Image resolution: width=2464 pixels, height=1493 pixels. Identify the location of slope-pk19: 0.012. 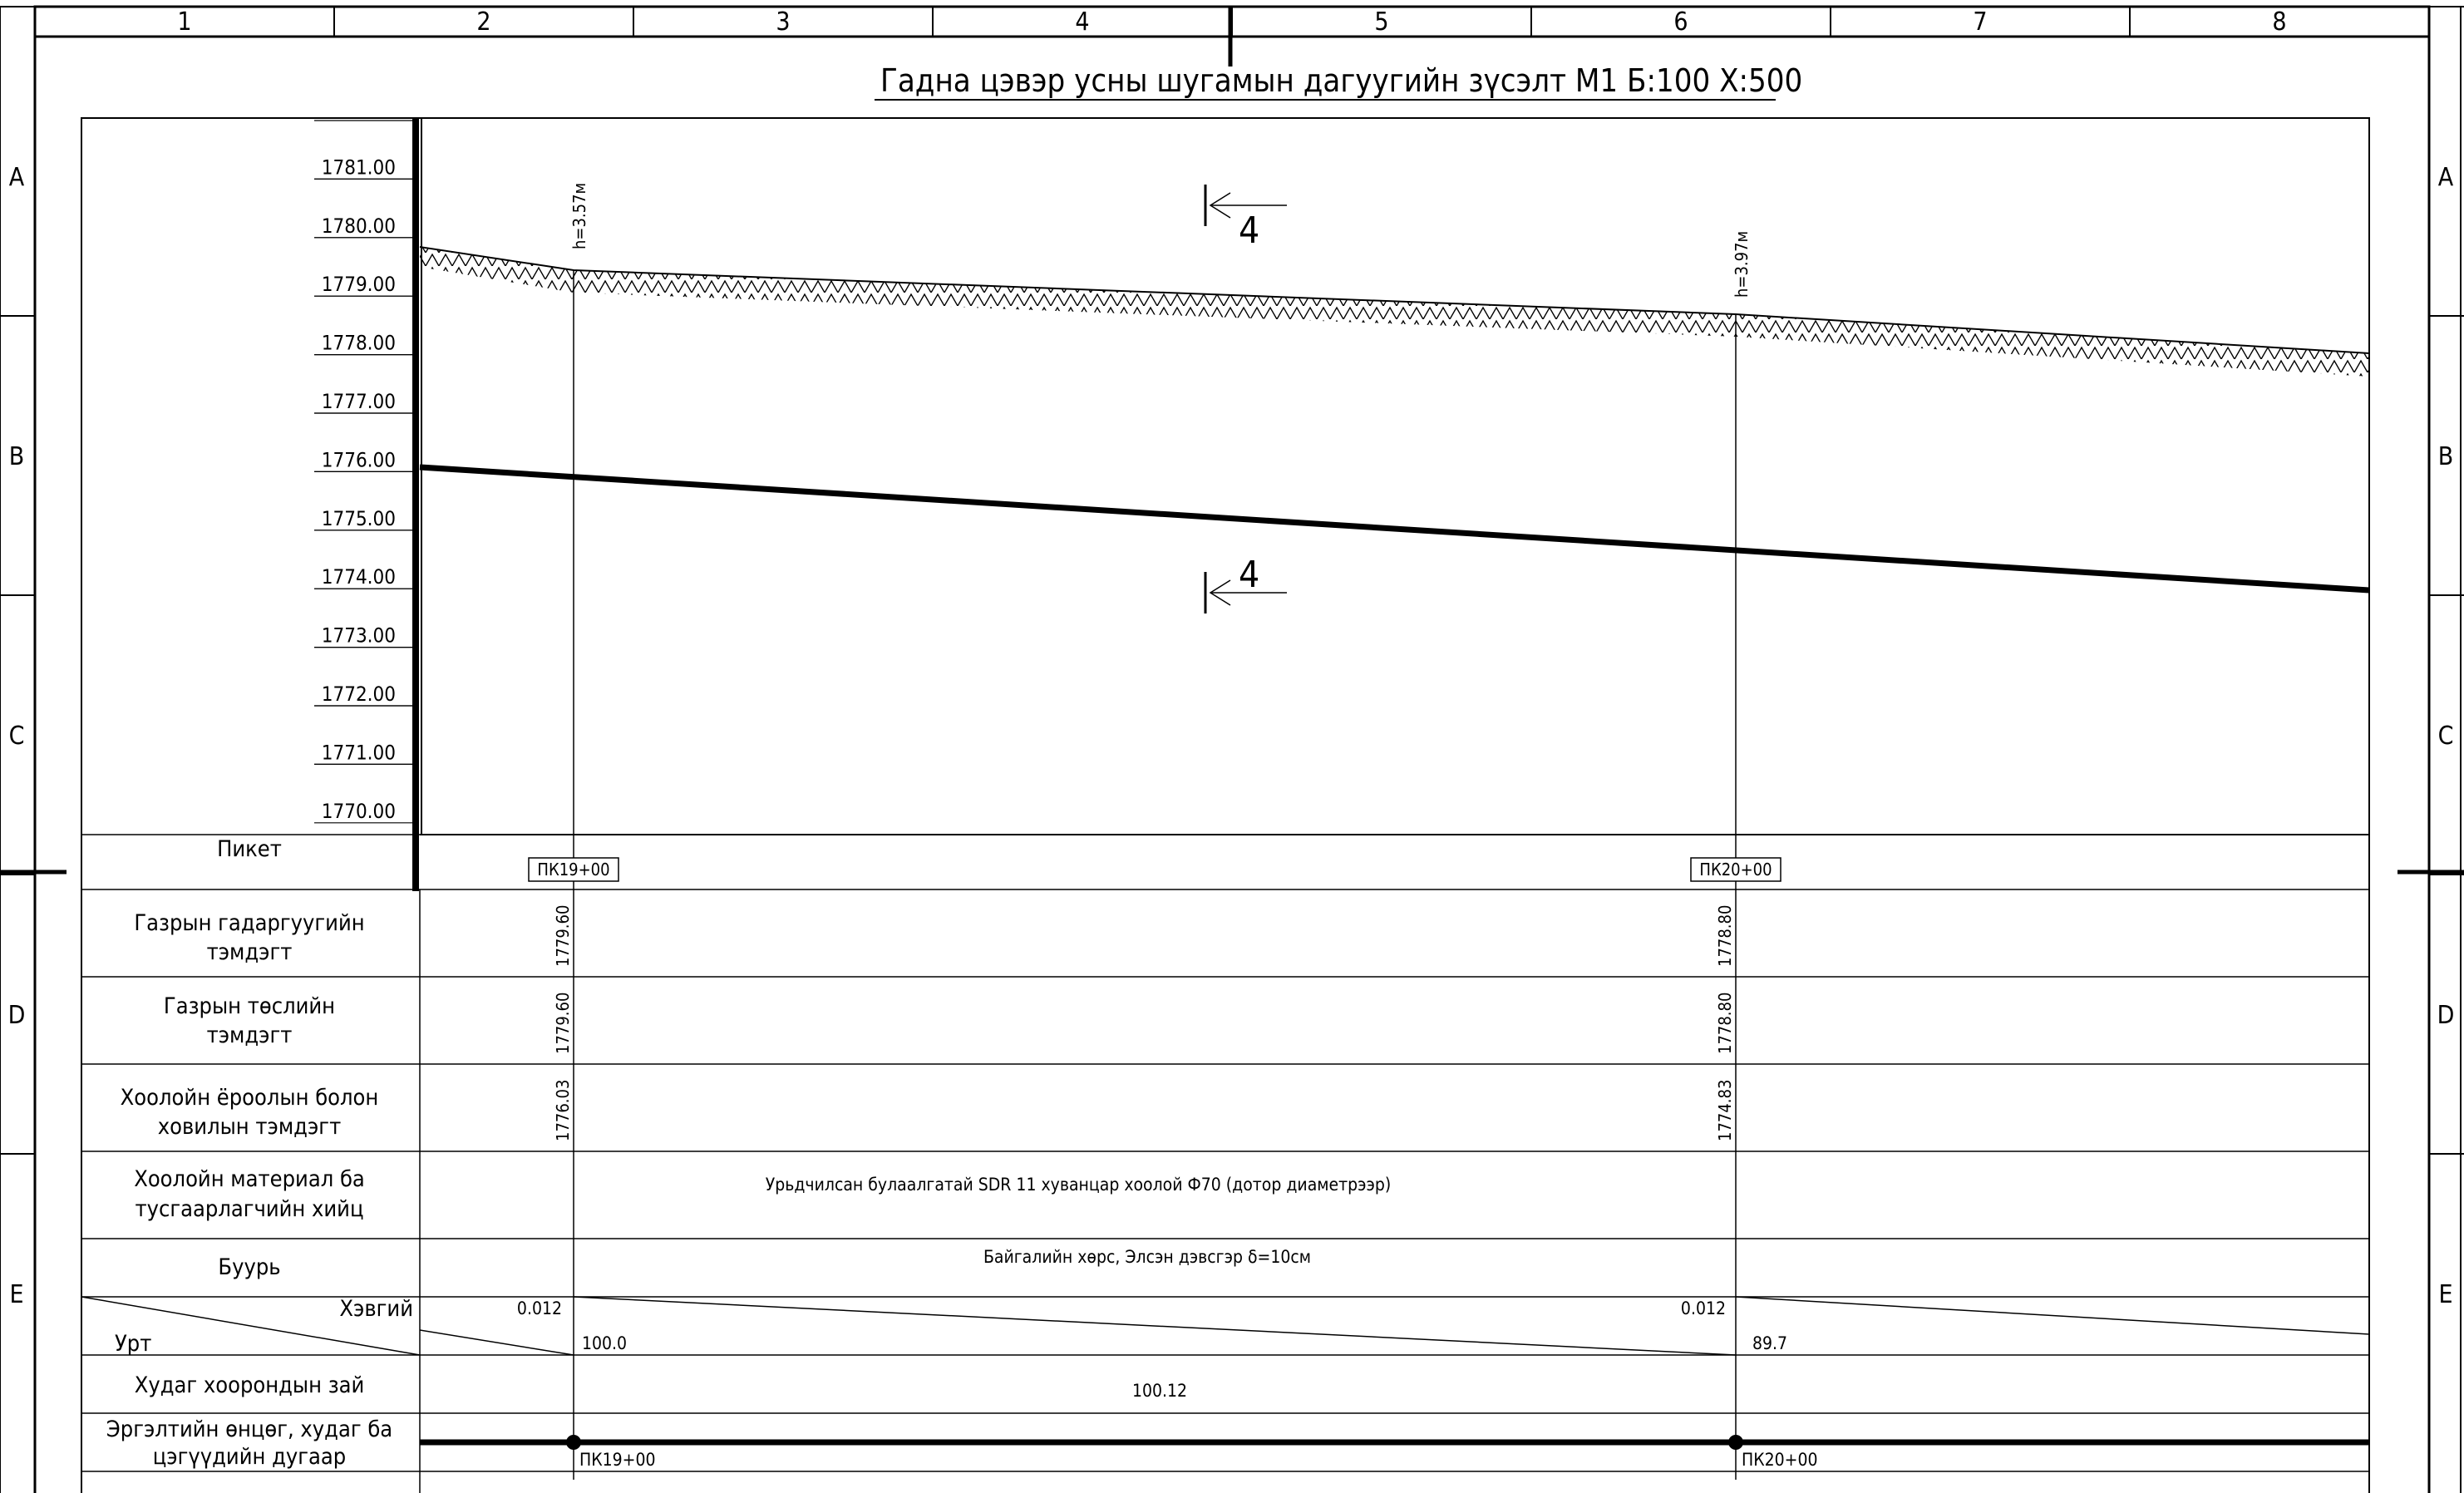
(539, 1308).